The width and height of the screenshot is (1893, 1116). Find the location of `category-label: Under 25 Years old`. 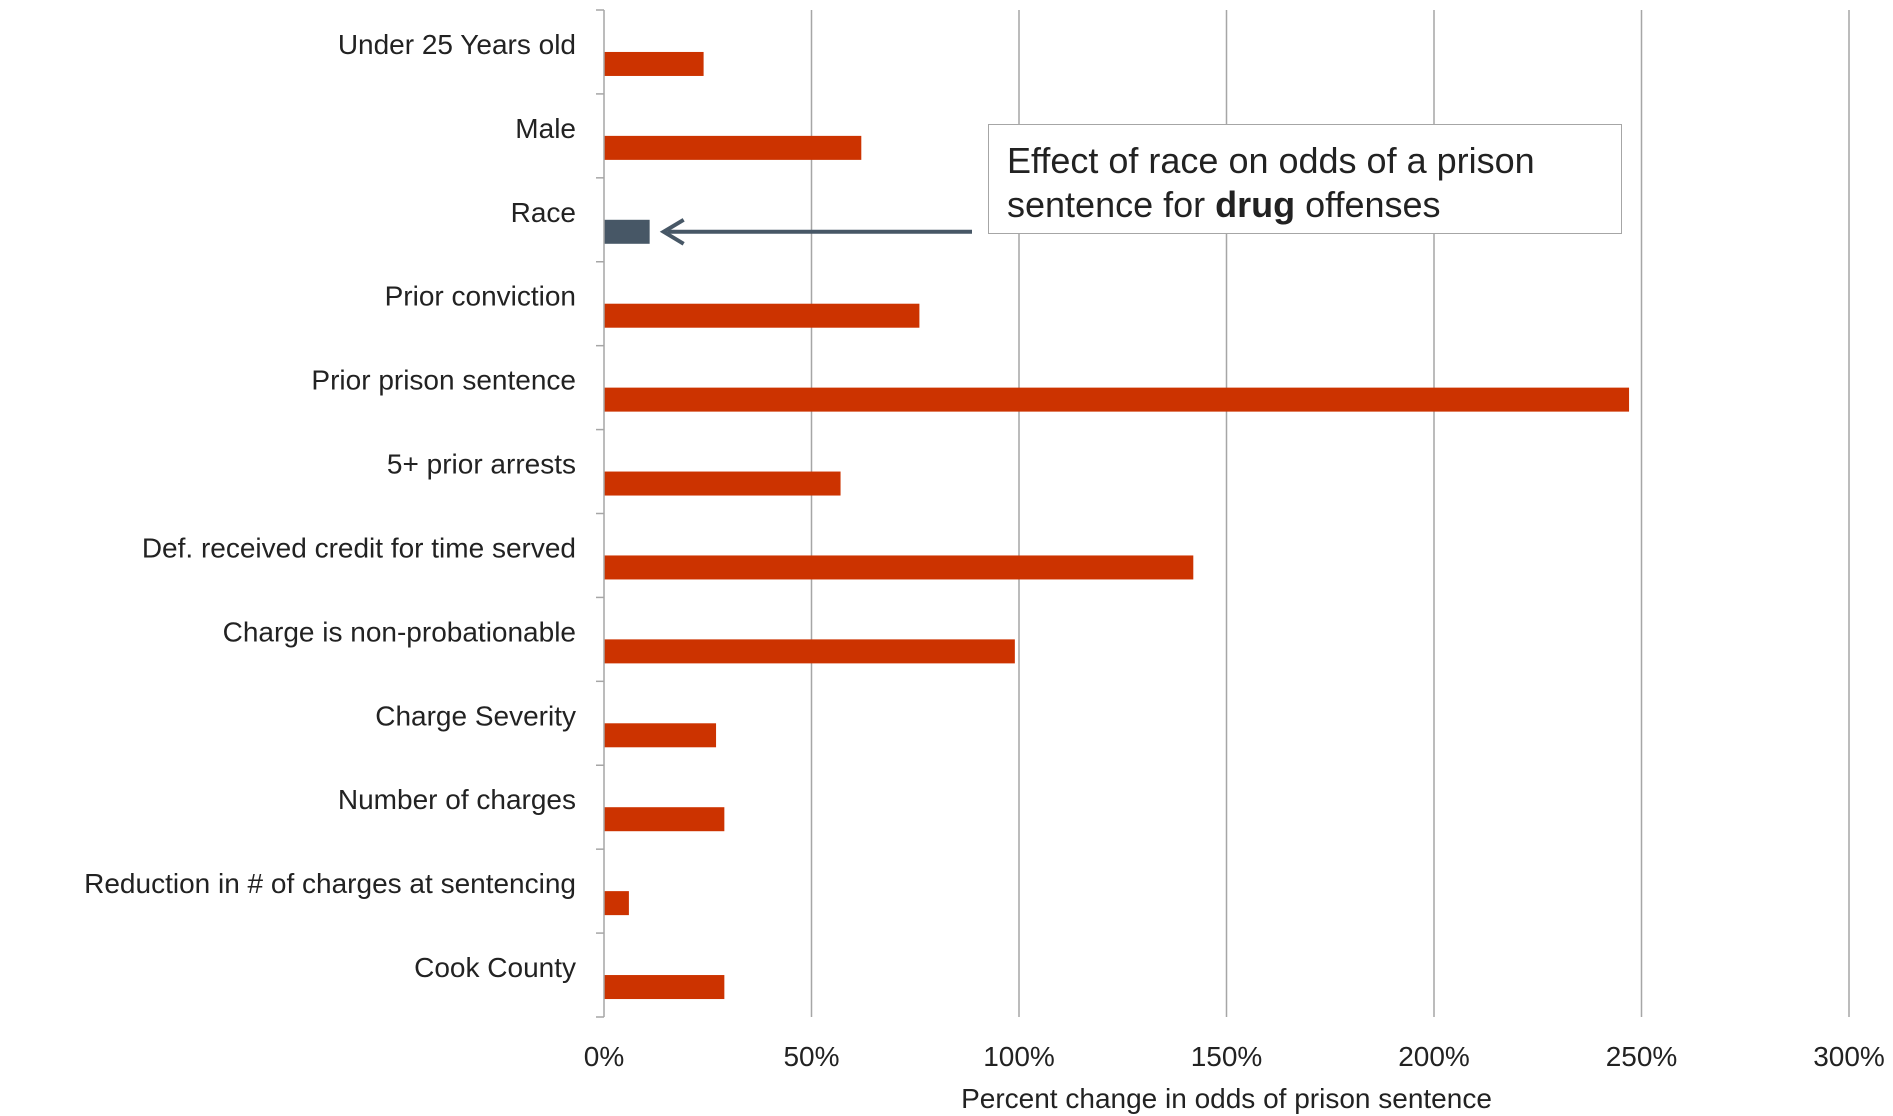

category-label: Under 25 Years old is located at coordinates (457, 44).